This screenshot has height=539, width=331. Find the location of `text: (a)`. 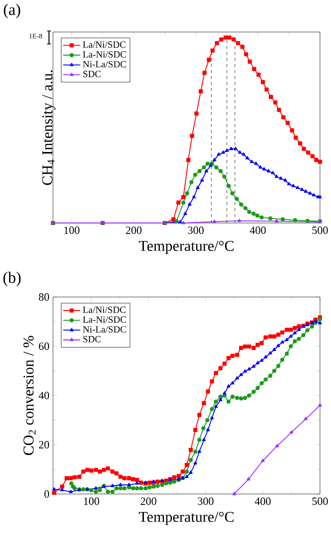

text: (a) is located at coordinates (12, 11).